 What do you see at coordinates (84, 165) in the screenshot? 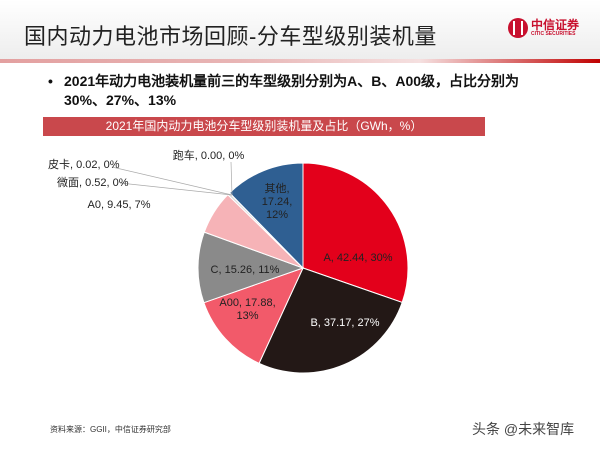
I see `data-label-皮卡: 皮卡, 0.02, 0%` at bounding box center [84, 165].